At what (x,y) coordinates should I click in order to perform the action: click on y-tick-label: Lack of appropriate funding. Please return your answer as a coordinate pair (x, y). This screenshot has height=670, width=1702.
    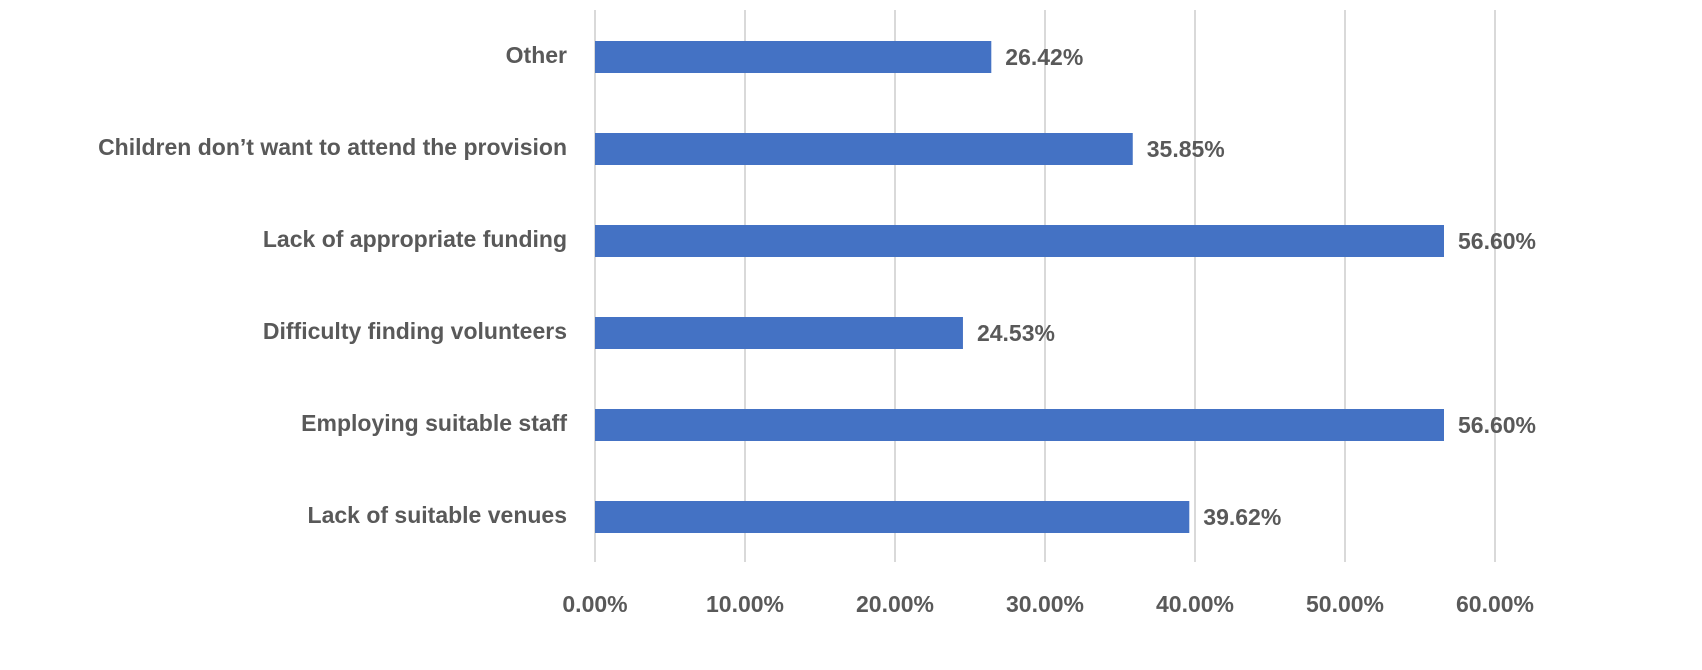
    Looking at the image, I should click on (415, 239).